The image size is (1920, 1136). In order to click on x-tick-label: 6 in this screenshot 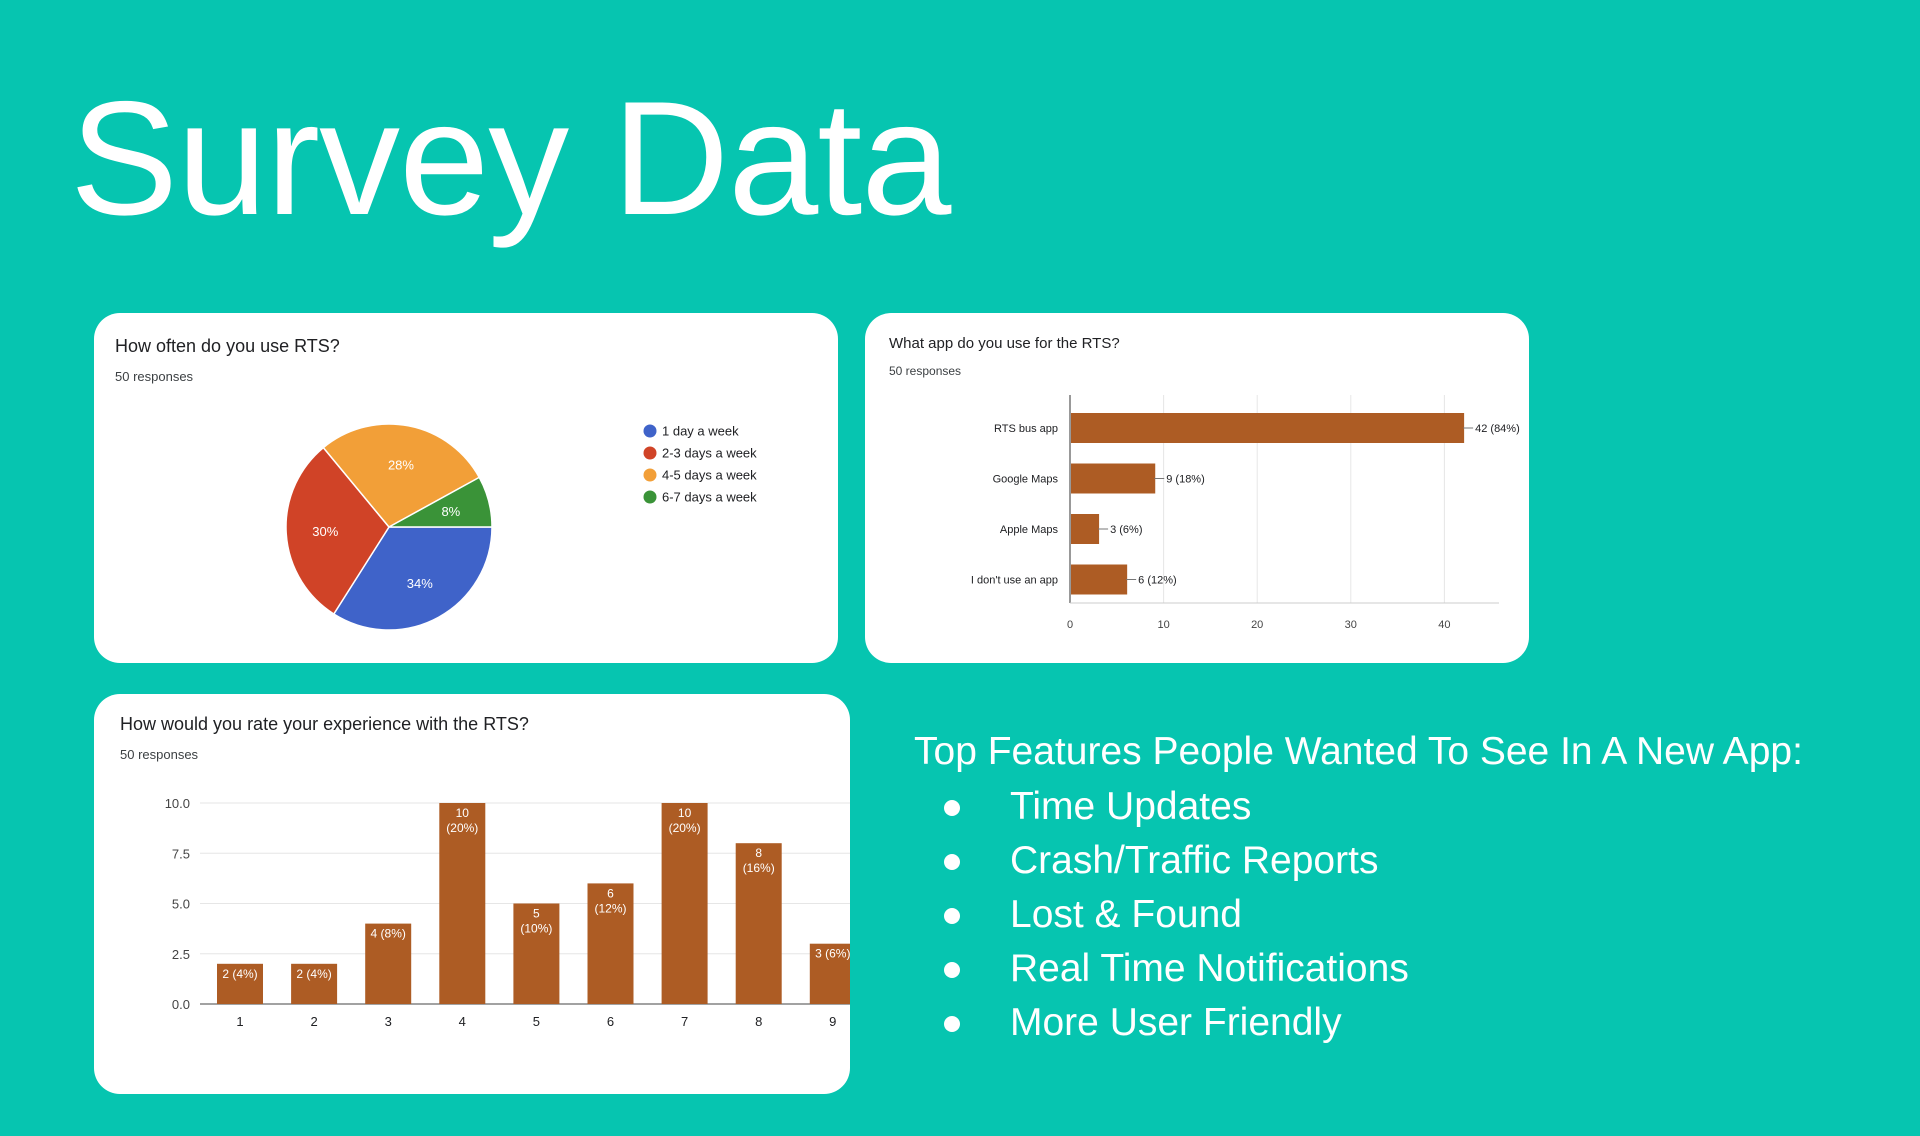, I will do `click(610, 1021)`.